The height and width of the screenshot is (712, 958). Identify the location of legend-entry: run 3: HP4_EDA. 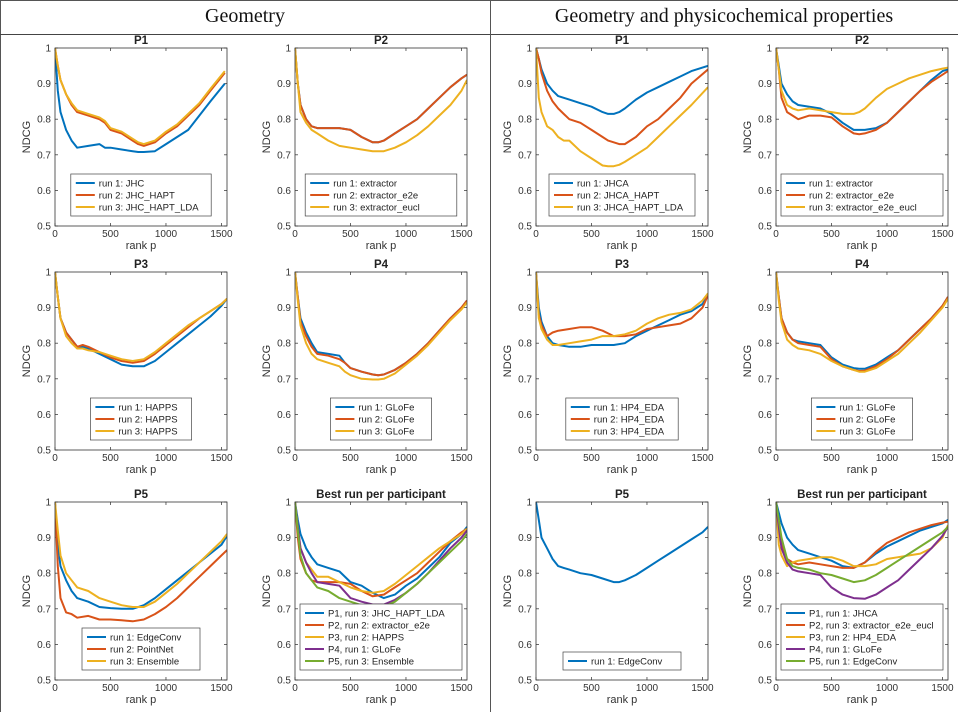
(629, 432).